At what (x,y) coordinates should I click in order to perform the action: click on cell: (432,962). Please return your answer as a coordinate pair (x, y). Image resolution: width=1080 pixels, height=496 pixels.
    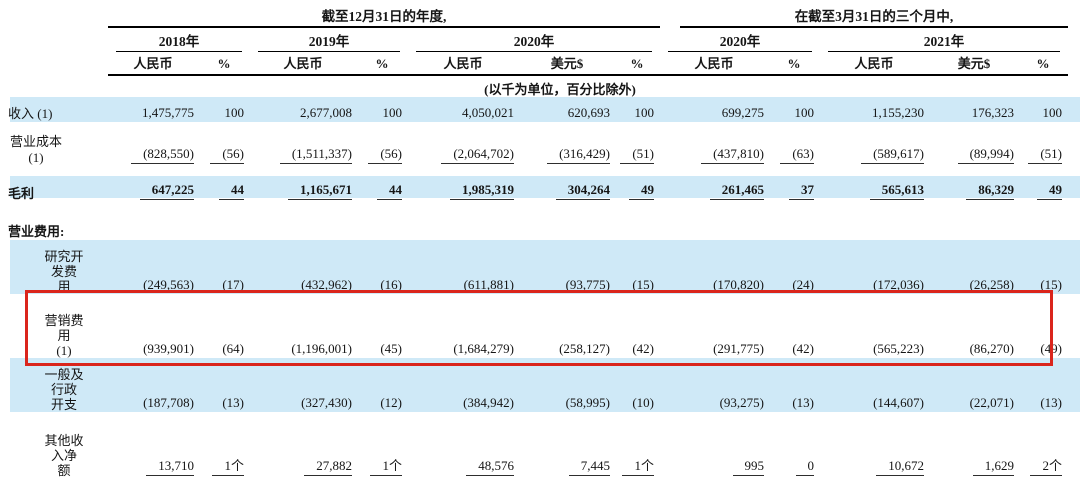
    Looking at the image, I should click on (326, 284).